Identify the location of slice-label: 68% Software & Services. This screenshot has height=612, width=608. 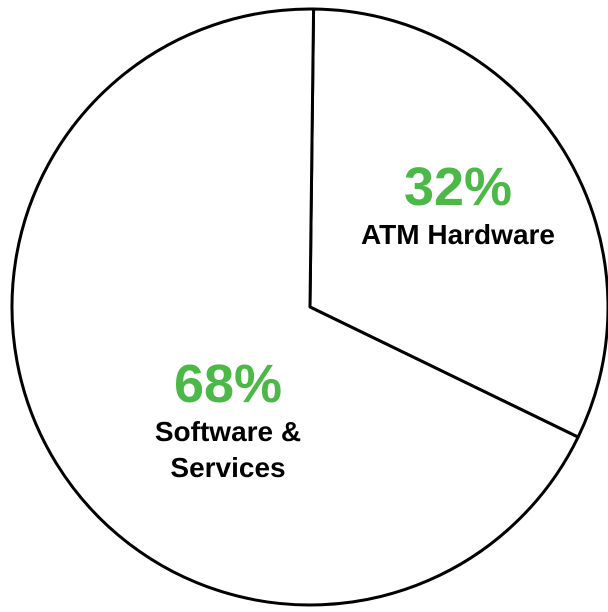
(228, 420).